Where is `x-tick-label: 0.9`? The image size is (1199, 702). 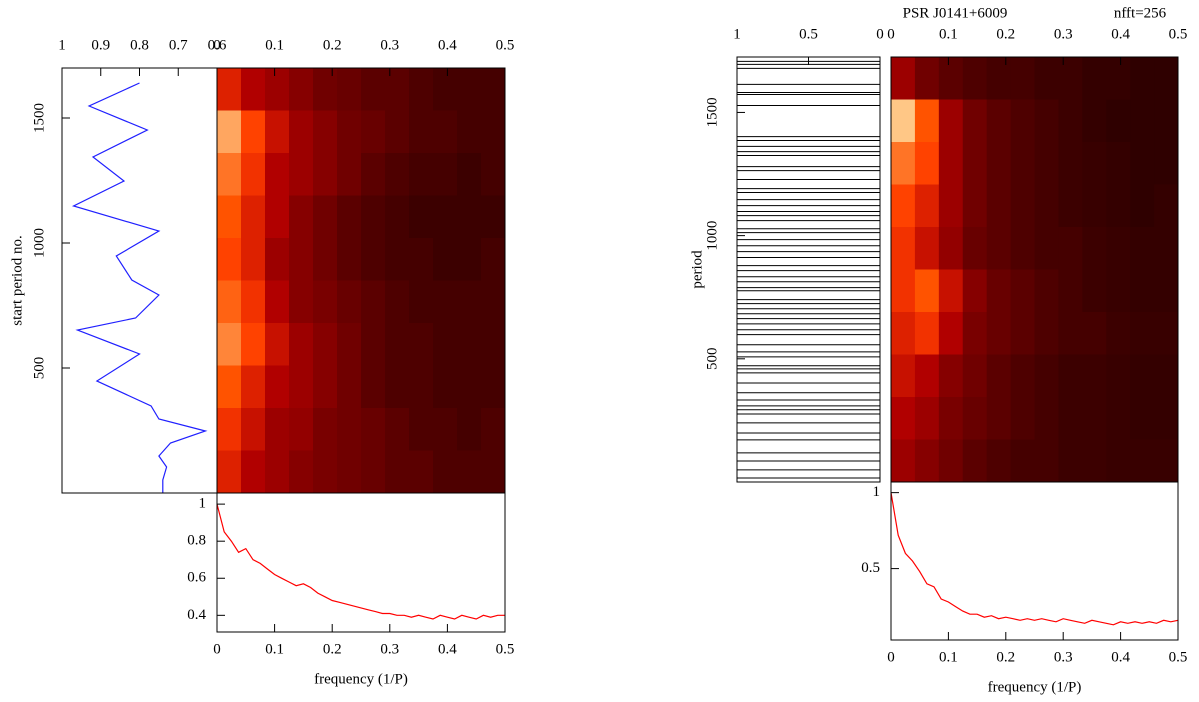
x-tick-label: 0.9 is located at coordinates (100, 45).